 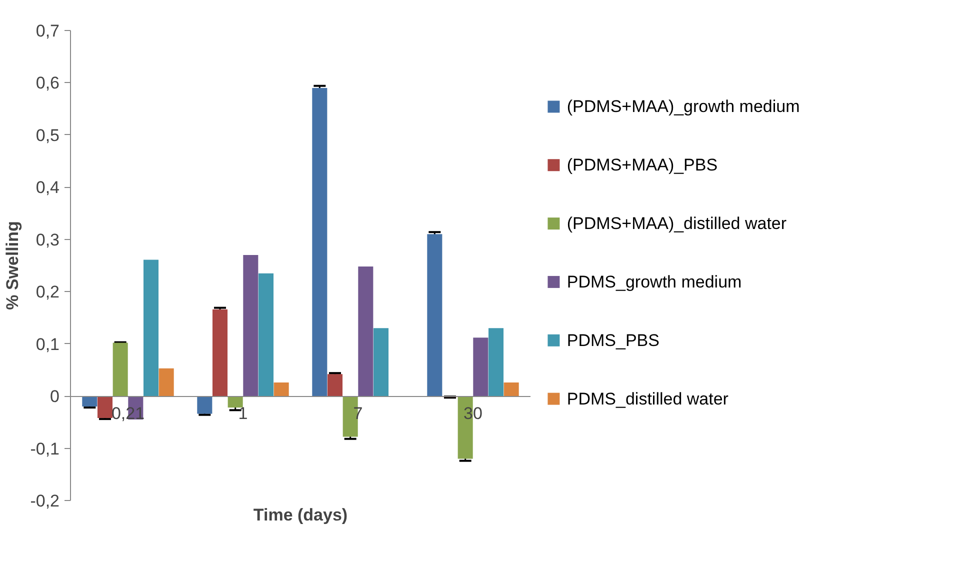 I want to click on legend-label: (PDMS+MAA)_growth medium, so click(x=683, y=106).